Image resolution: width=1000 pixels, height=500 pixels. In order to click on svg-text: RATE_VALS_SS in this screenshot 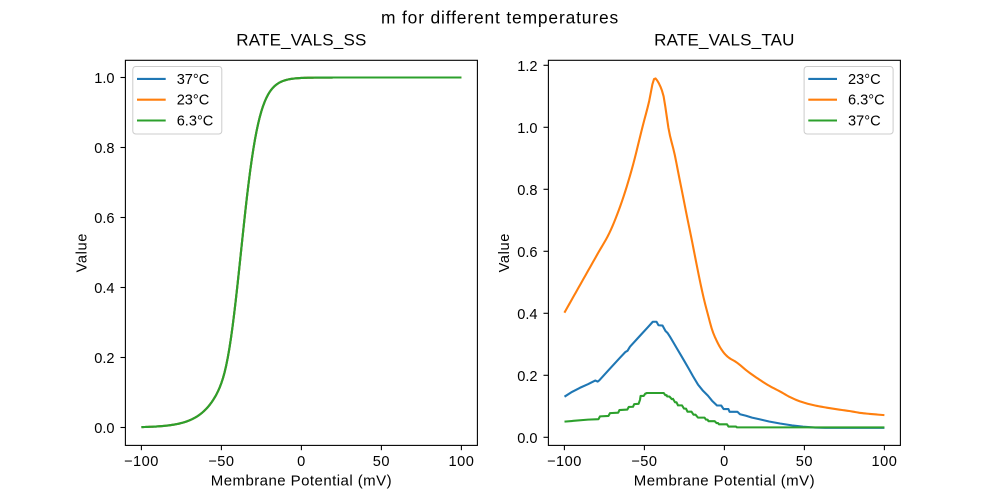, I will do `click(301, 39)`.